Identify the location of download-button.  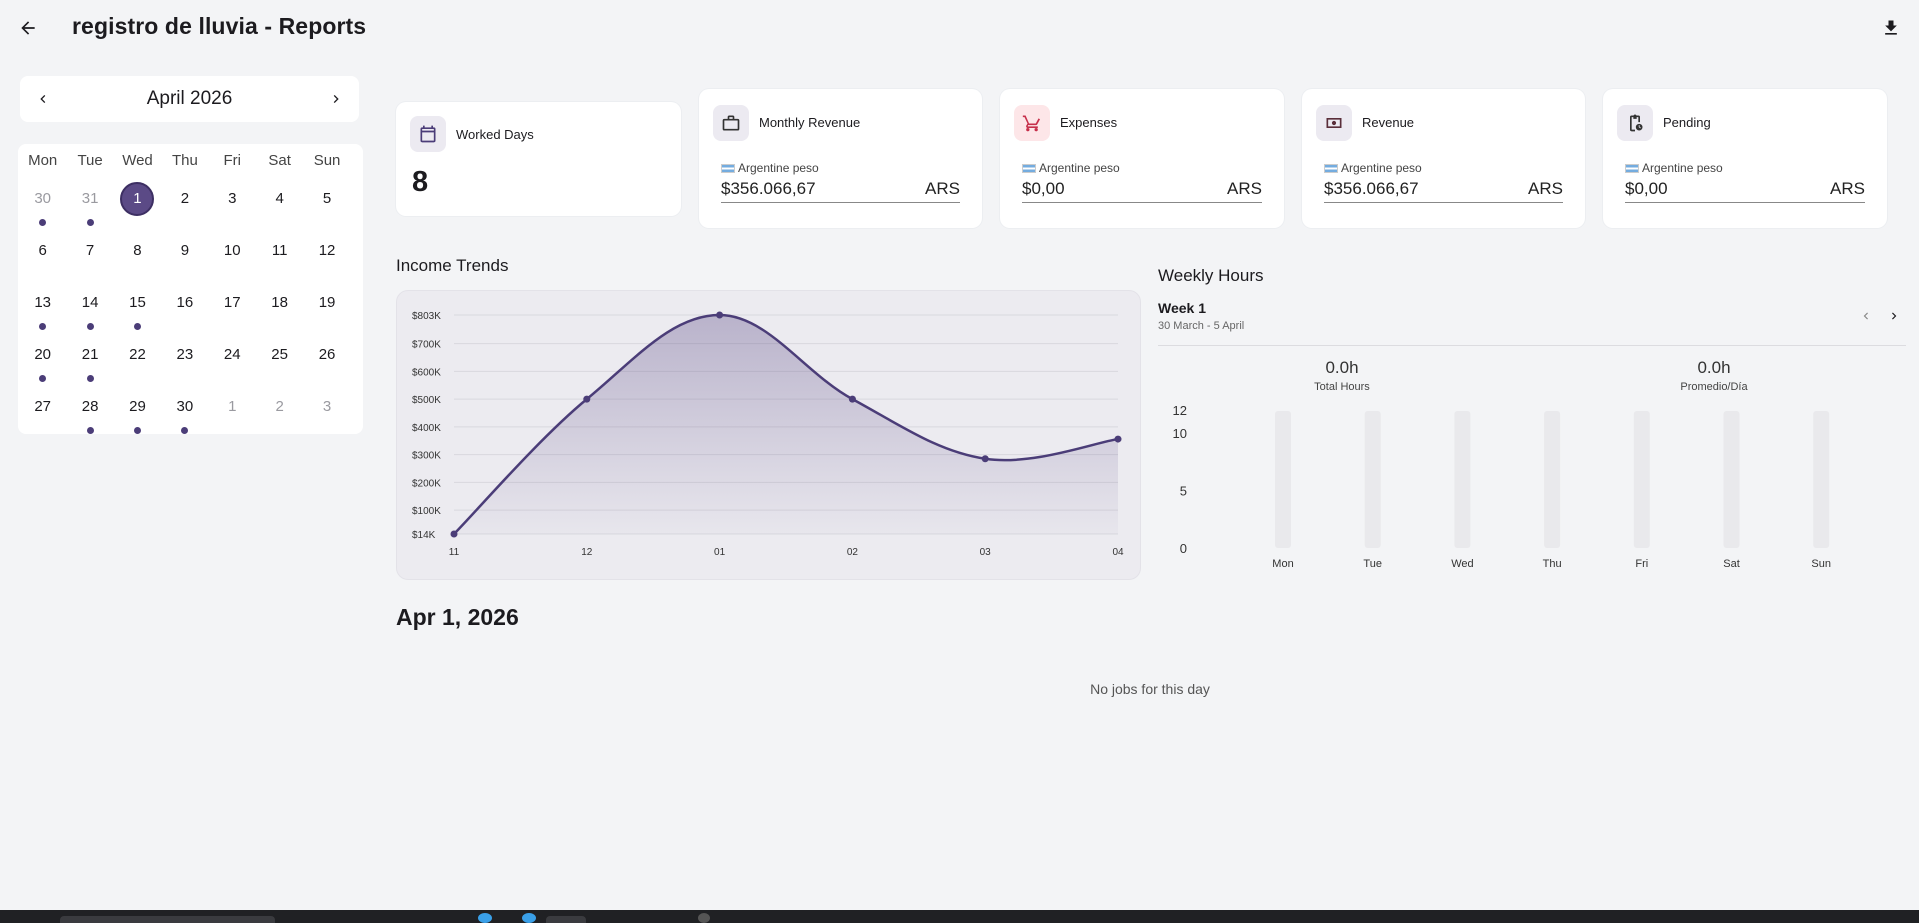
(1891, 28).